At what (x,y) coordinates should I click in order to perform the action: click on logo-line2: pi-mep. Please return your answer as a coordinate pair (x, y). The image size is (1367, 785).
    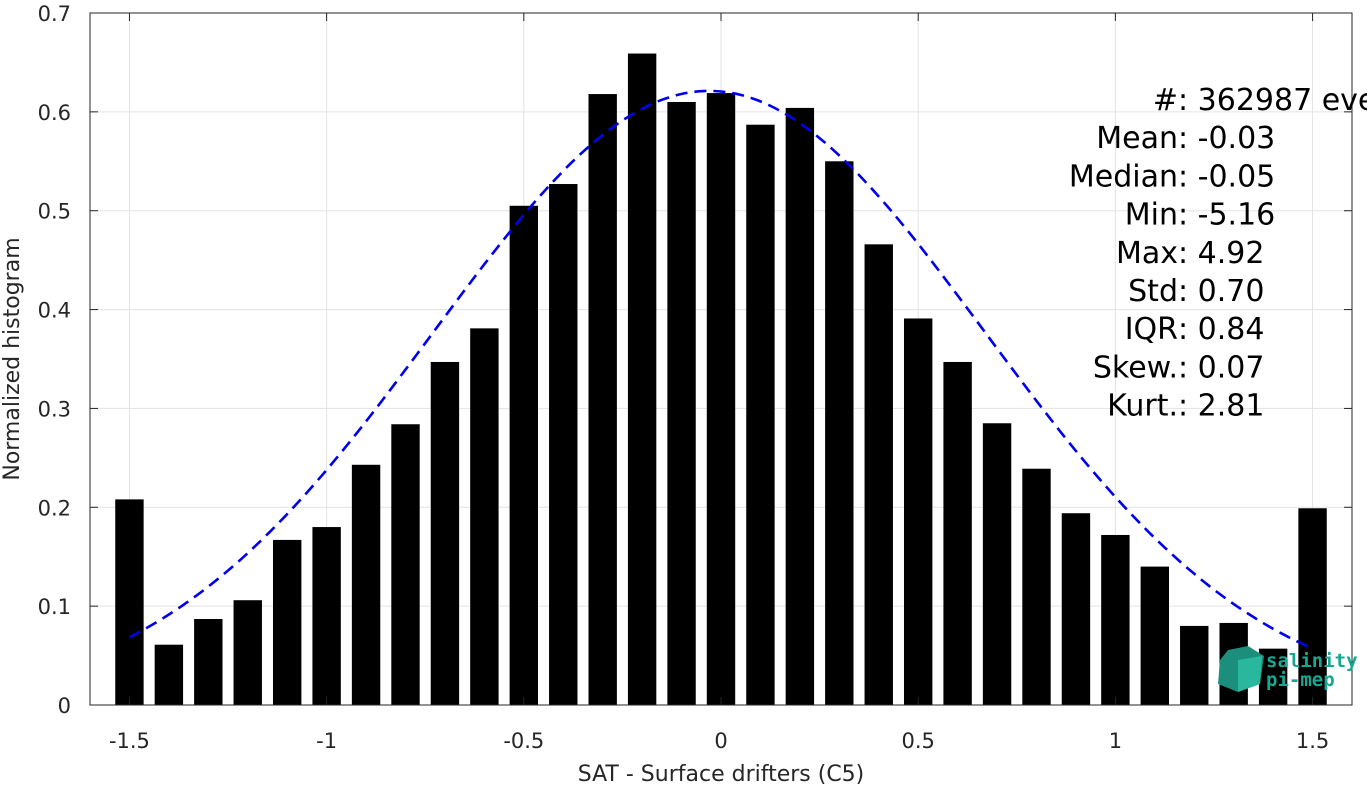
    Looking at the image, I should click on (1300, 680).